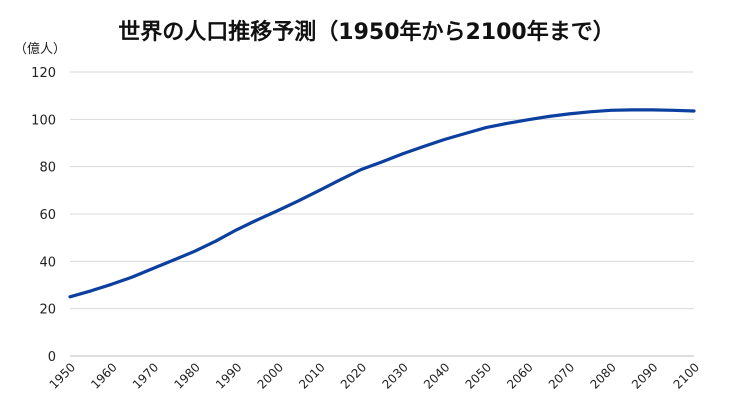  I want to click on y-tick-label: 20, so click(47, 310).